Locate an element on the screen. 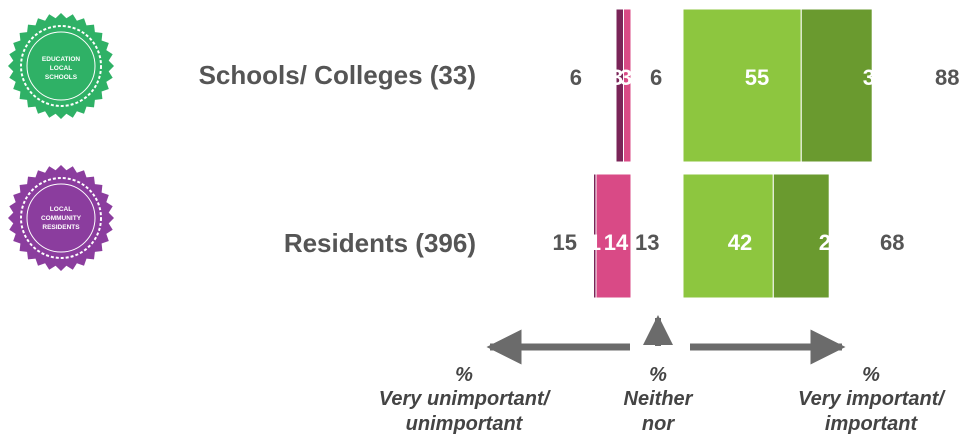 The width and height of the screenshot is (967, 437). direction-arrows is located at coordinates (666, 340).